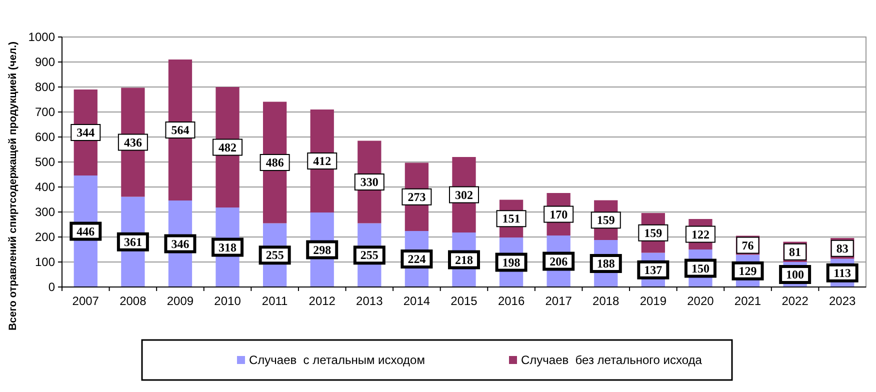 This screenshot has height=392, width=876. Describe the element at coordinates (45, 87) in the screenshot. I see `y-tick-label: 800` at that location.